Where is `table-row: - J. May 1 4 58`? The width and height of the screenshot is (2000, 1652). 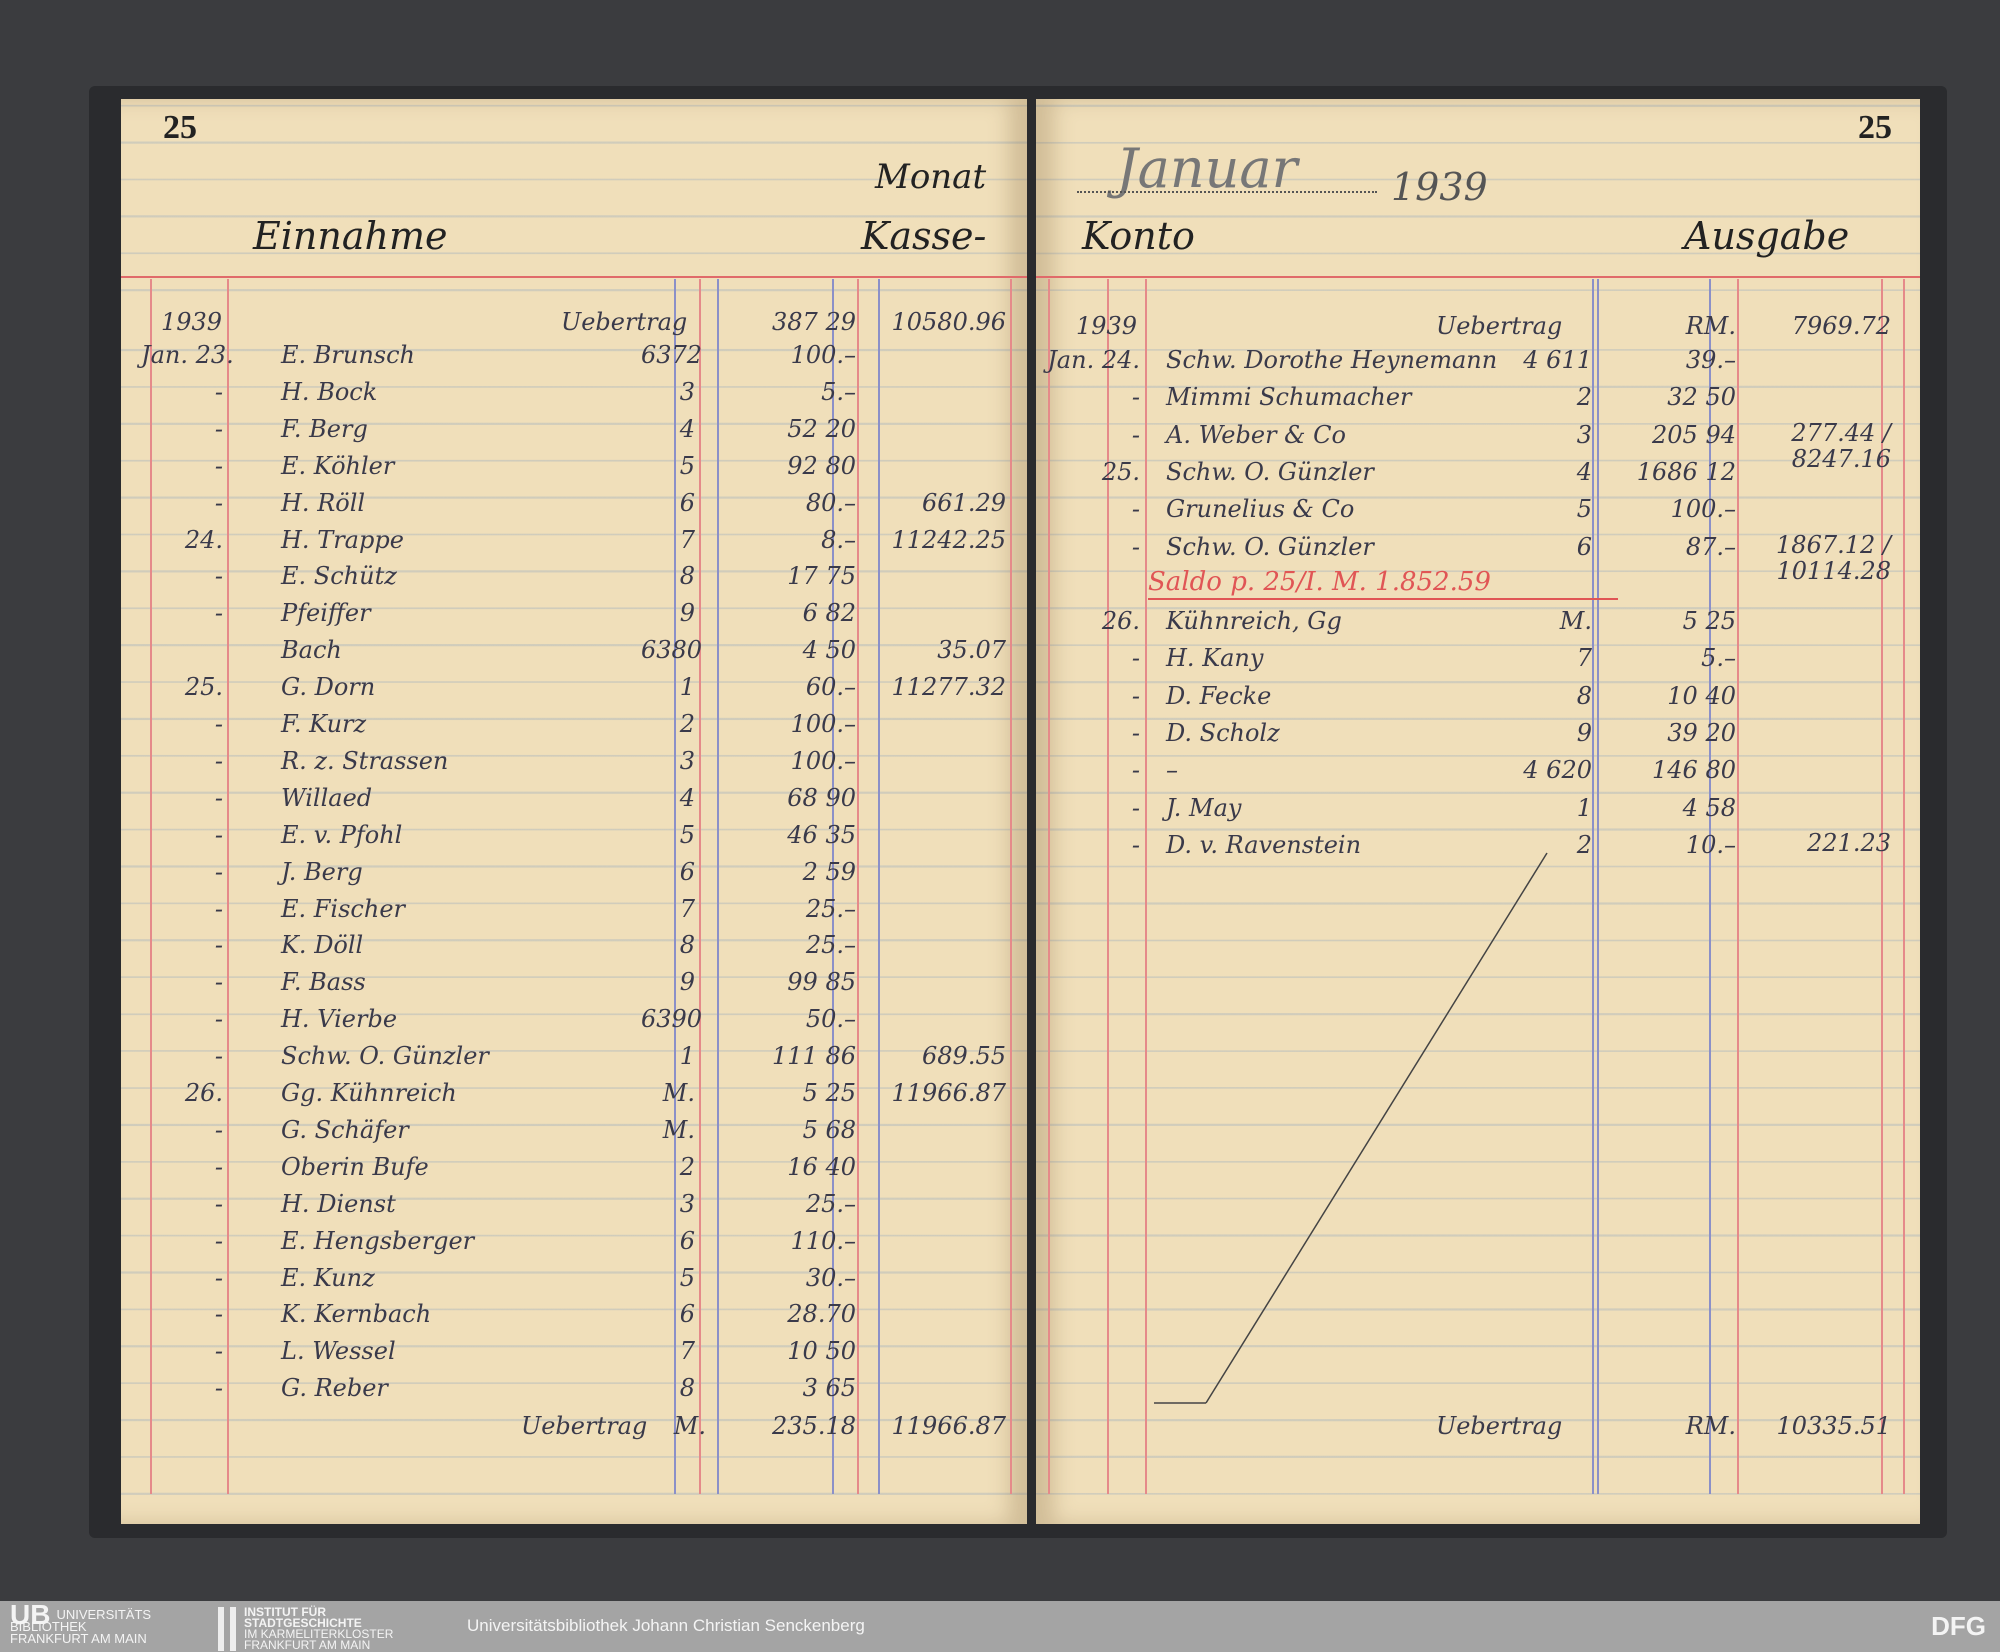 table-row: - J. May 1 4 58 is located at coordinates (1478, 808).